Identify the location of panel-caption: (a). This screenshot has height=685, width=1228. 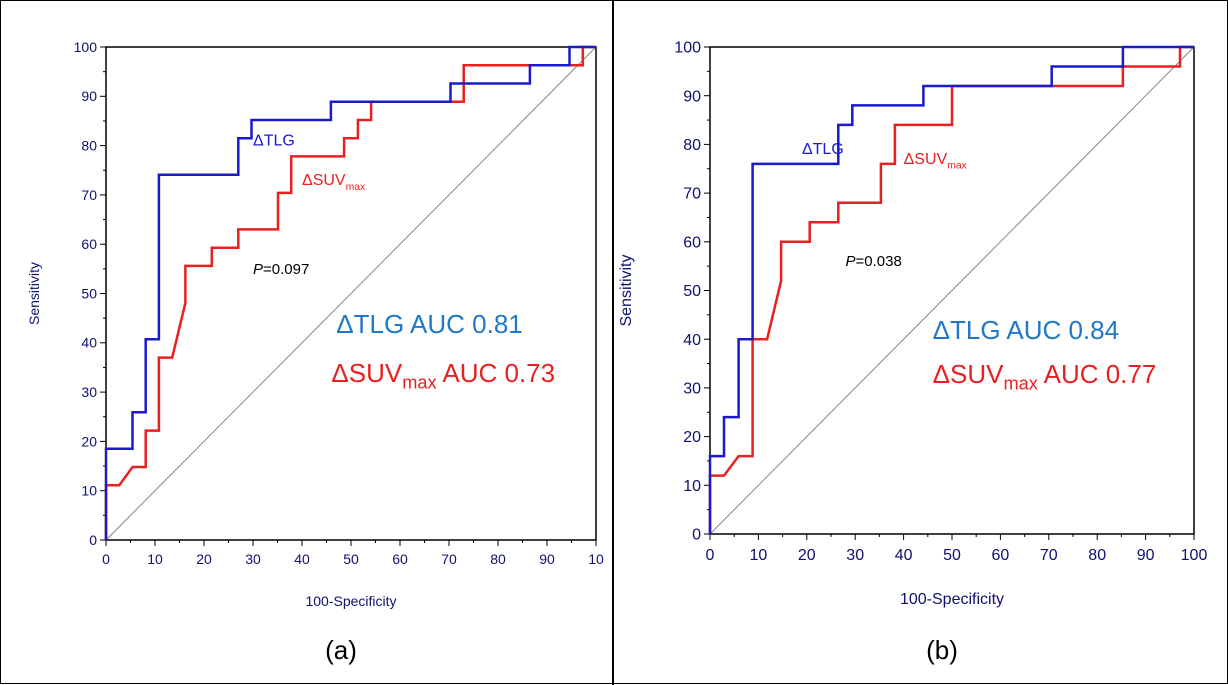
(341, 650).